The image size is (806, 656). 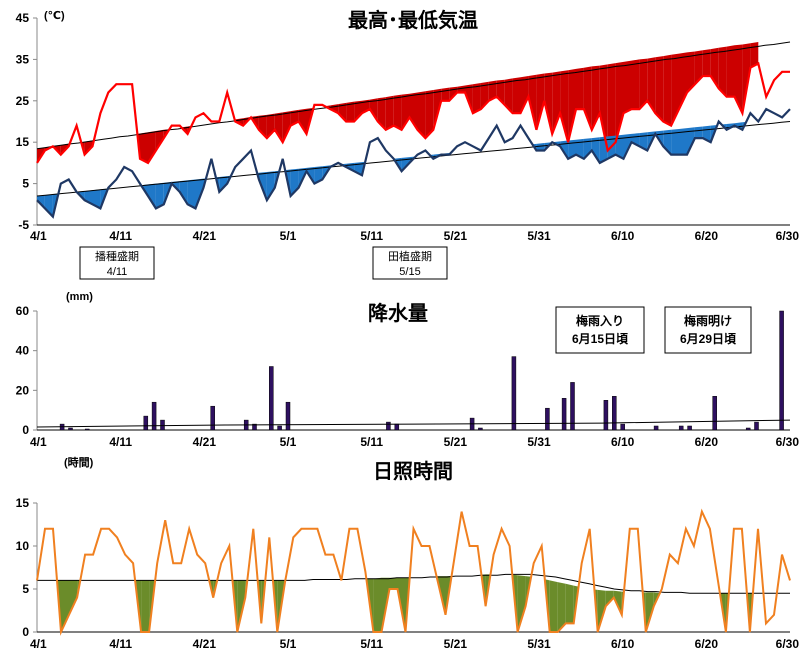 What do you see at coordinates (371, 644) in the screenshot?
I see `x-tick-label: 5/11` at bounding box center [371, 644].